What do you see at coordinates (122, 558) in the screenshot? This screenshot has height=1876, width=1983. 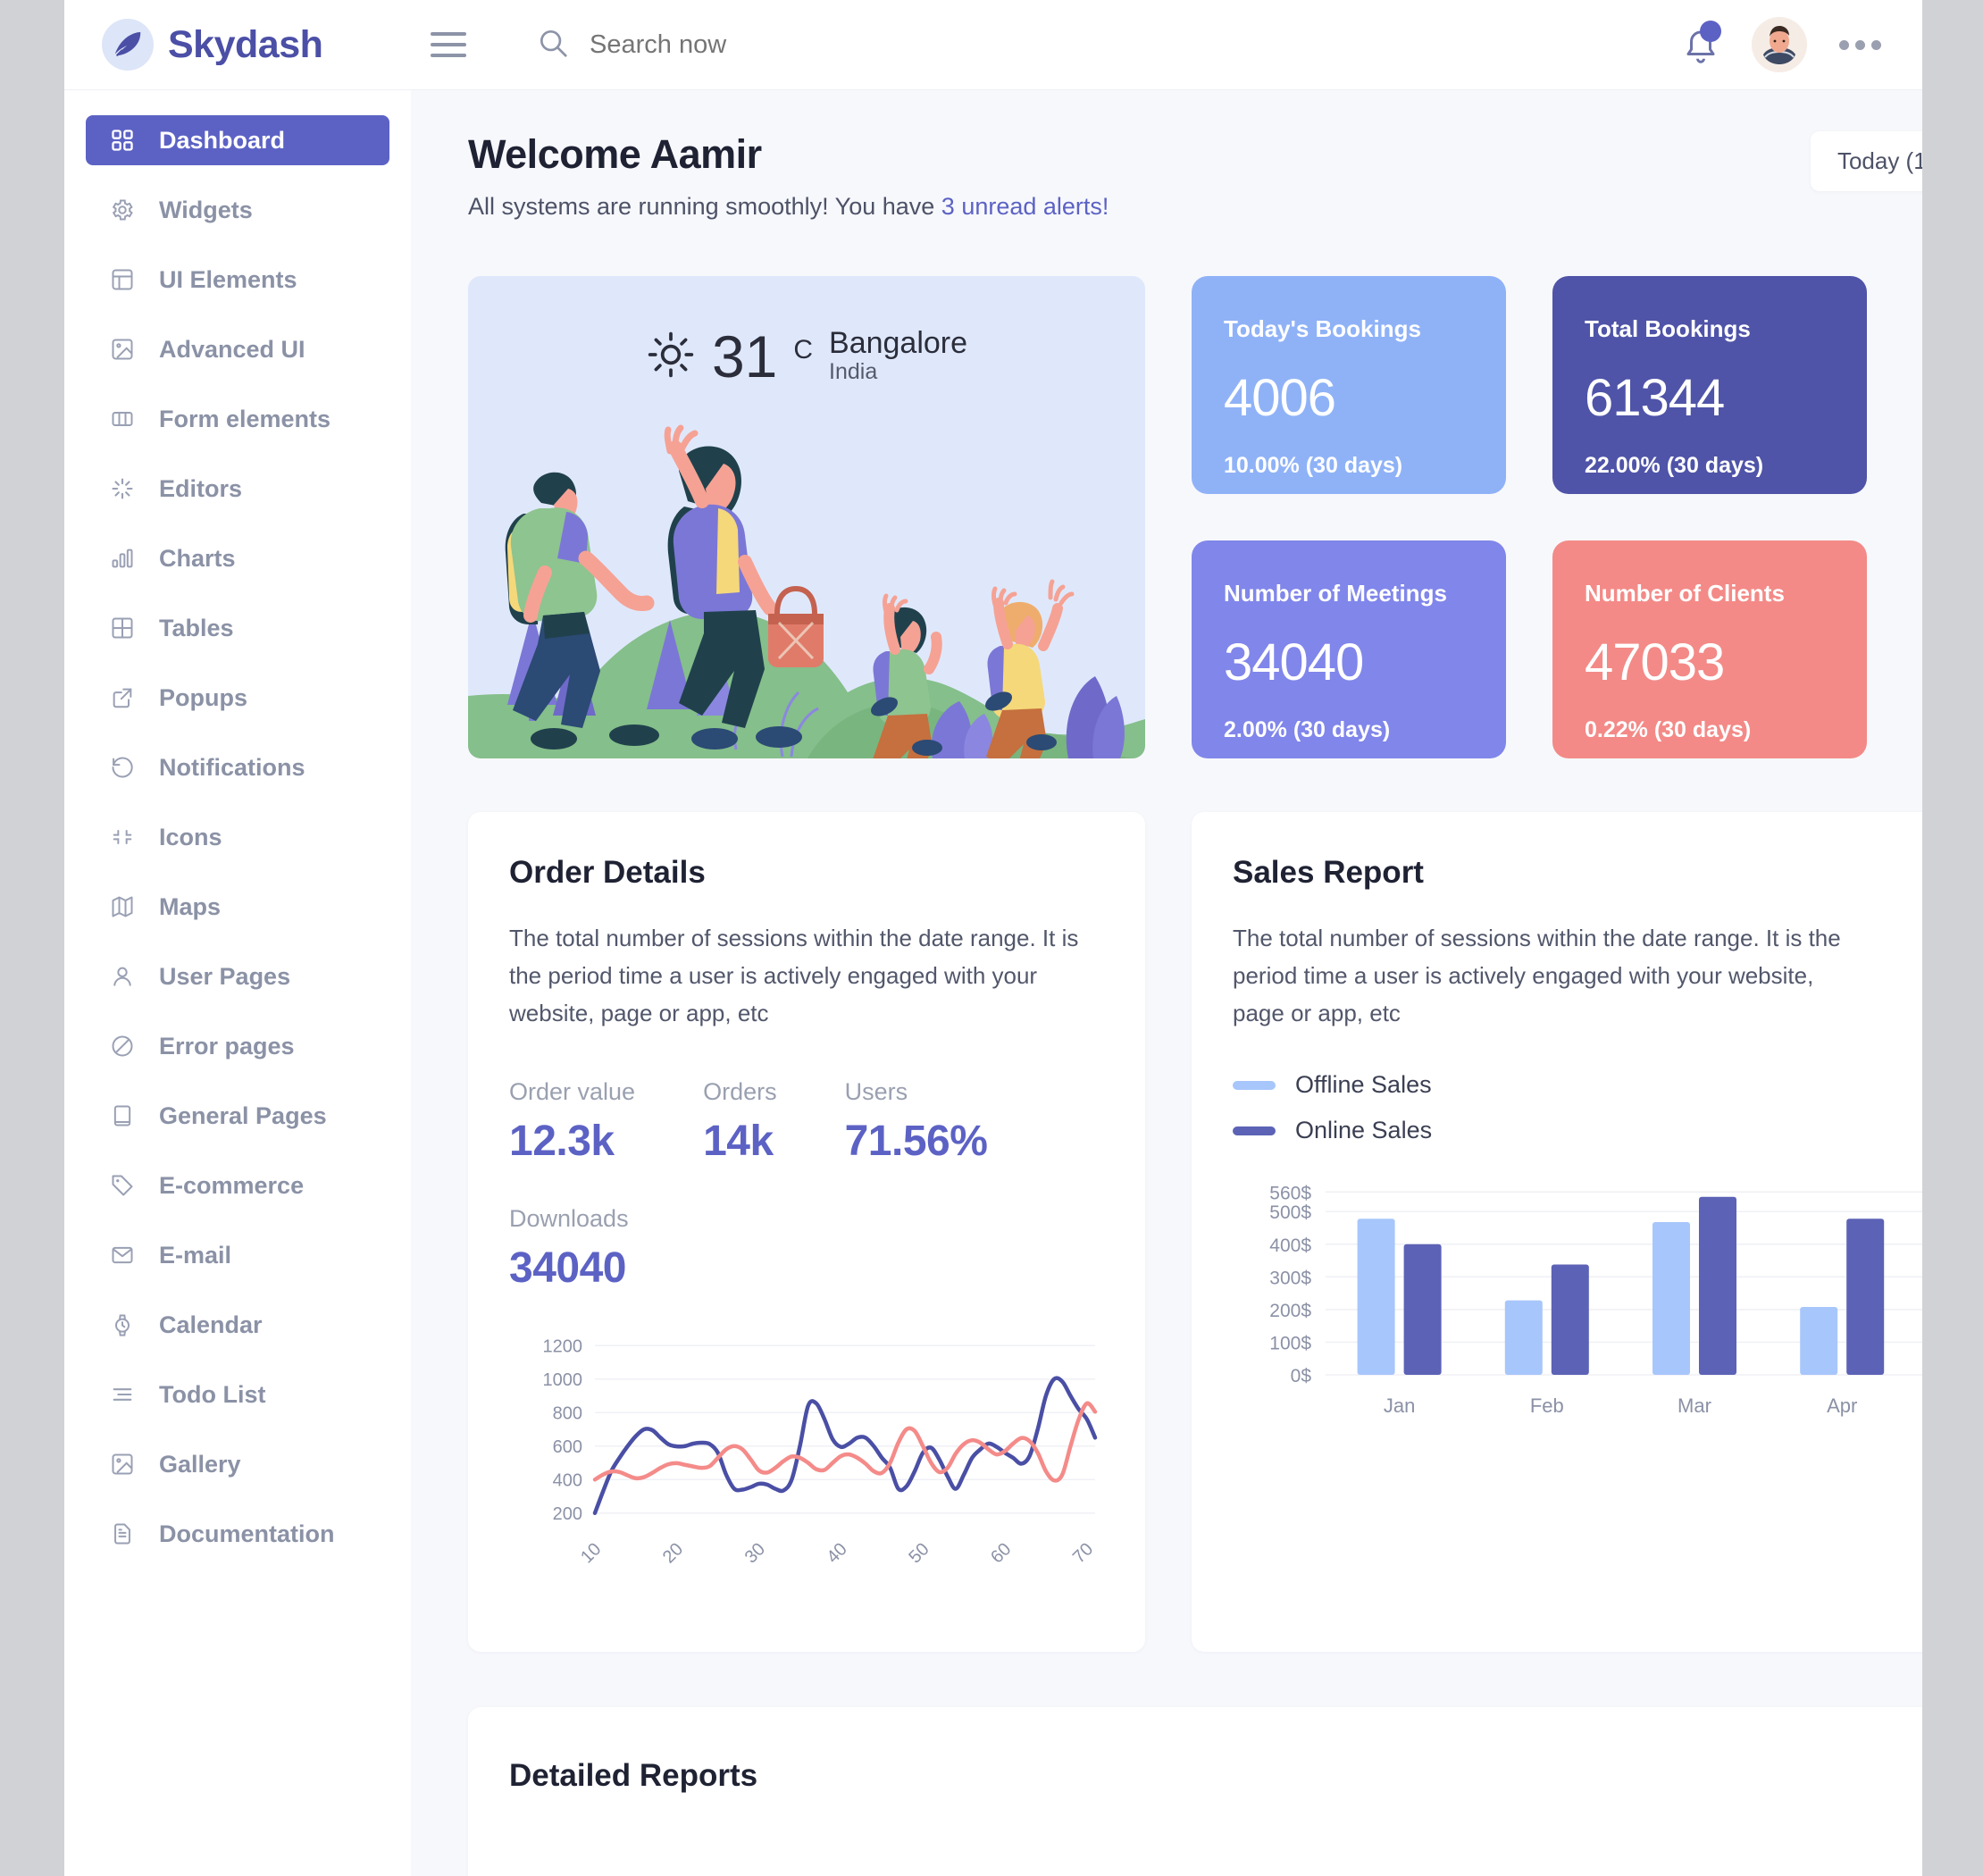 I see `bar-chart-icon` at bounding box center [122, 558].